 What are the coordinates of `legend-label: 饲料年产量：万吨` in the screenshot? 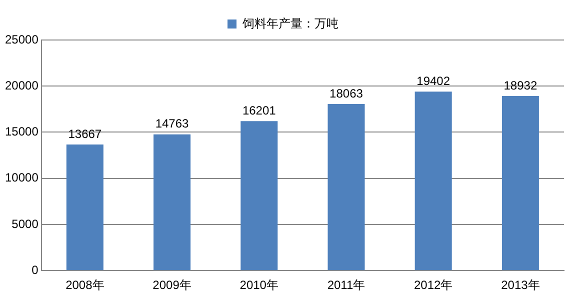 It's located at (290, 23).